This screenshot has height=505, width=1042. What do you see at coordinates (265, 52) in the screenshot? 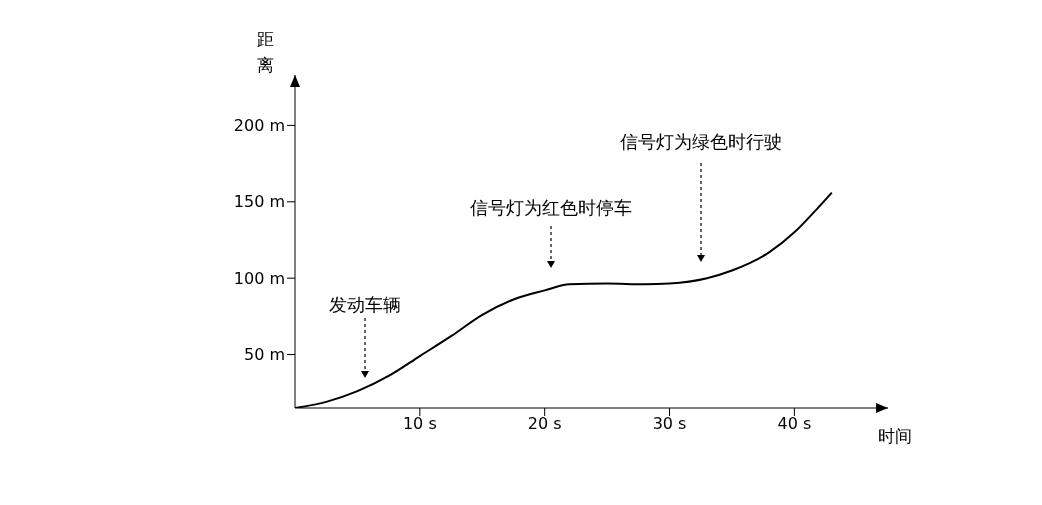
I see `y-axis-title: 距离` at bounding box center [265, 52].